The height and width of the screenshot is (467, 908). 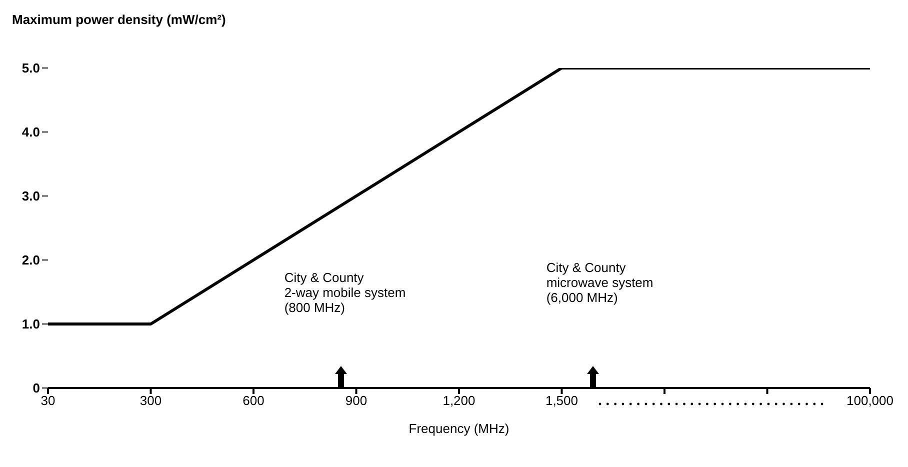 I want to click on y-tick-label: 5.0, so click(x=31, y=68).